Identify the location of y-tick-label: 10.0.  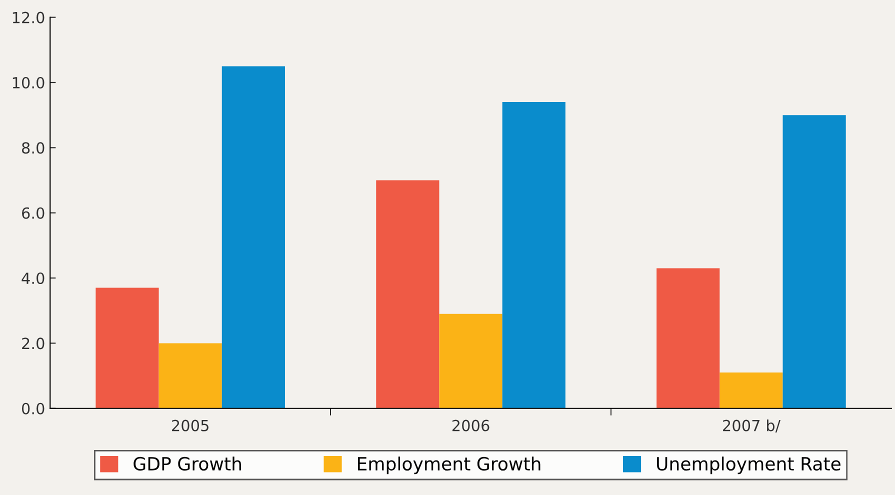
(28, 82).